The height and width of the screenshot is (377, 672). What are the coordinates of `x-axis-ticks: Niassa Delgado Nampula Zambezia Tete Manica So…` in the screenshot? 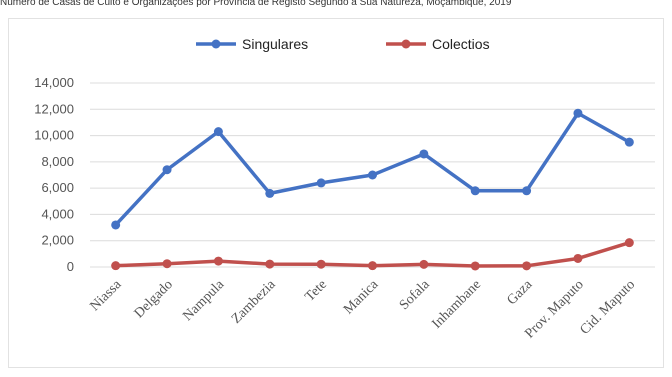 It's located at (363, 309).